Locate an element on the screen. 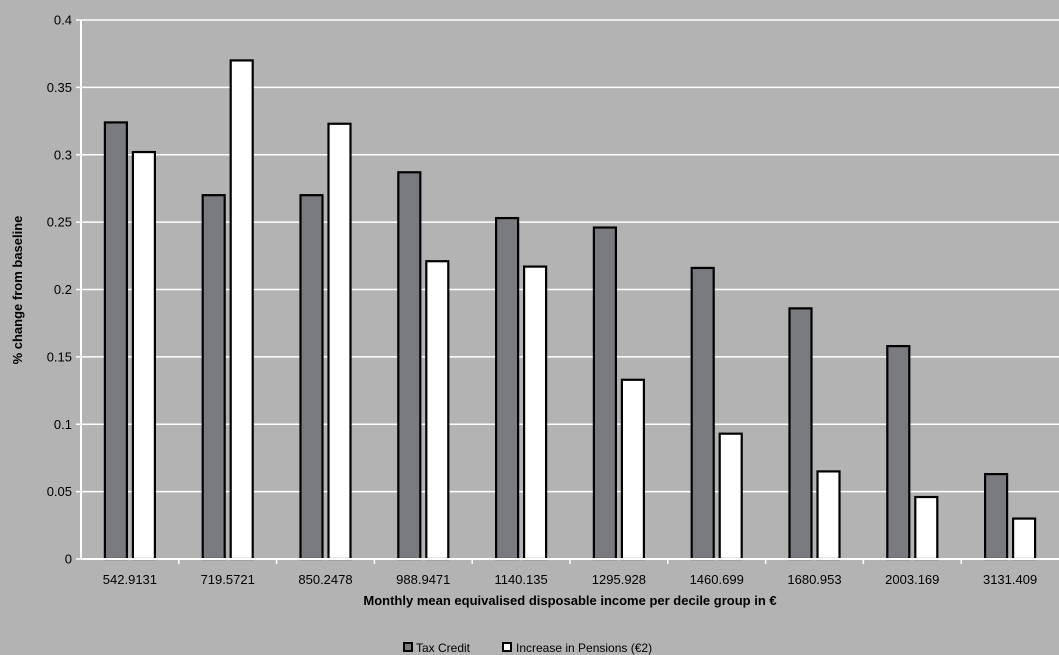  y-tick-label: 0 is located at coordinates (68, 559).